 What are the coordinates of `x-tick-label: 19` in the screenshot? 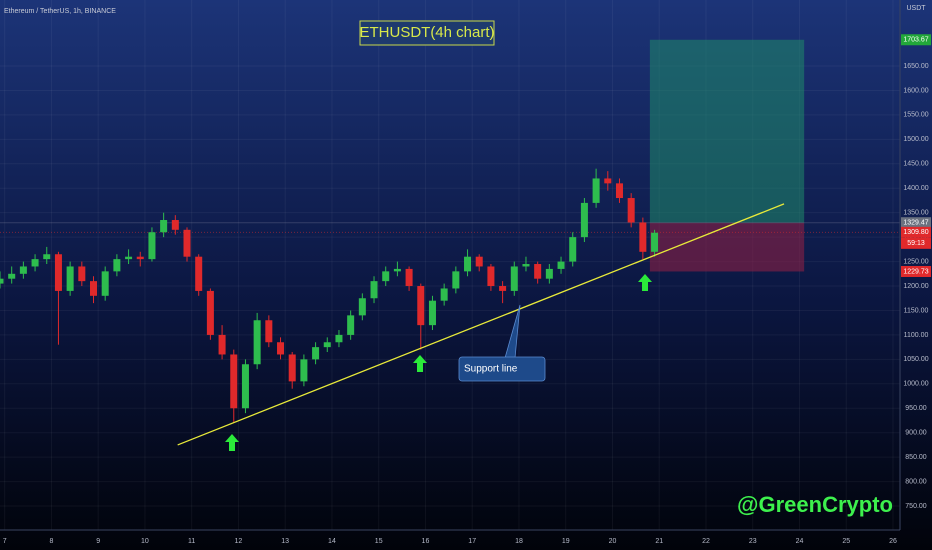 It's located at (566, 541).